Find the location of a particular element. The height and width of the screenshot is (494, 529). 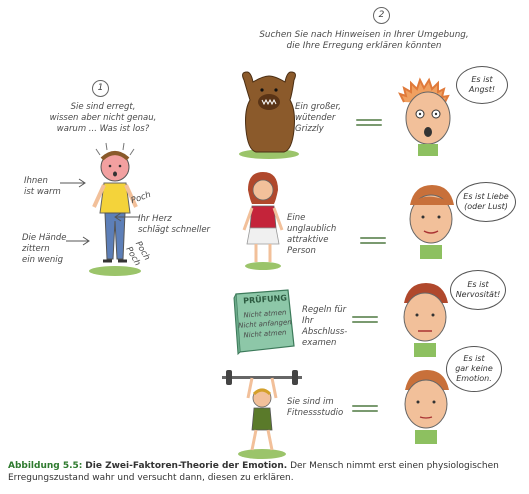

label-hands: Die Hände zittern ein wenig is located at coordinates (44, 249).